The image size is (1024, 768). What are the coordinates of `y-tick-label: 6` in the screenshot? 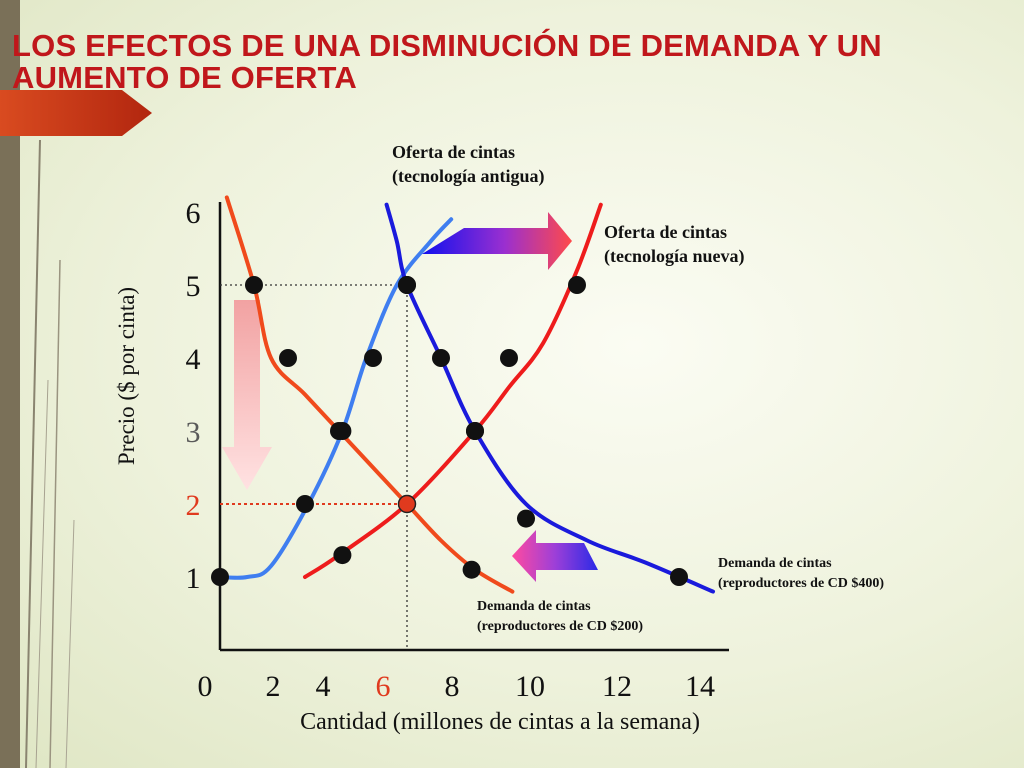 It's located at (193, 213).